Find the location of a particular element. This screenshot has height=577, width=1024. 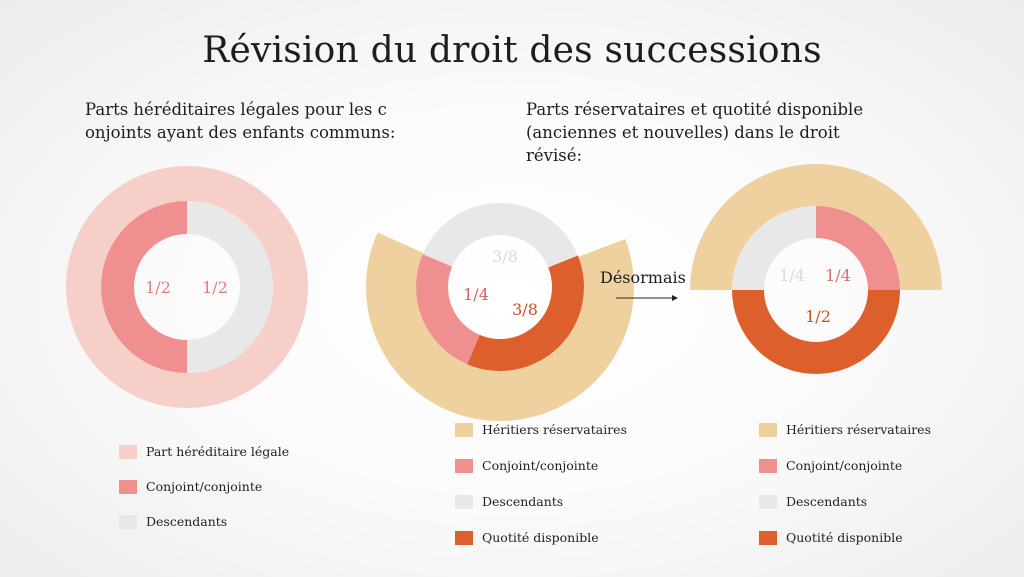

pie-2-label-quotite-disponible: 3/8 is located at coordinates (525, 309).